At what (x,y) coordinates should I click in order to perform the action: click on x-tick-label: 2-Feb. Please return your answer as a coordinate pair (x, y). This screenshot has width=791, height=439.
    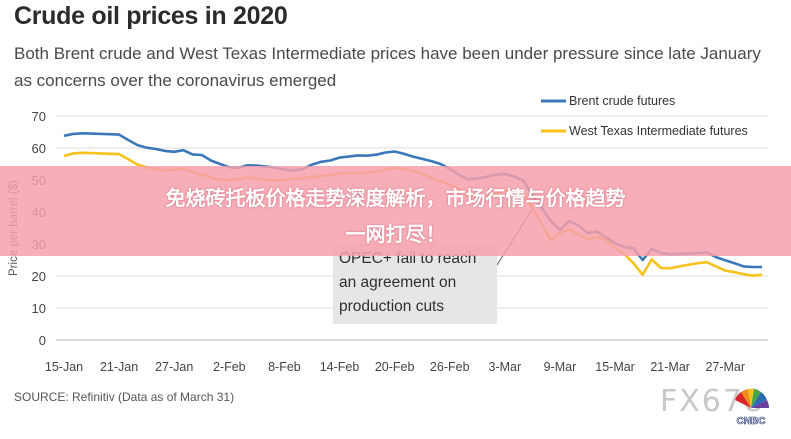
    Looking at the image, I should click on (229, 367).